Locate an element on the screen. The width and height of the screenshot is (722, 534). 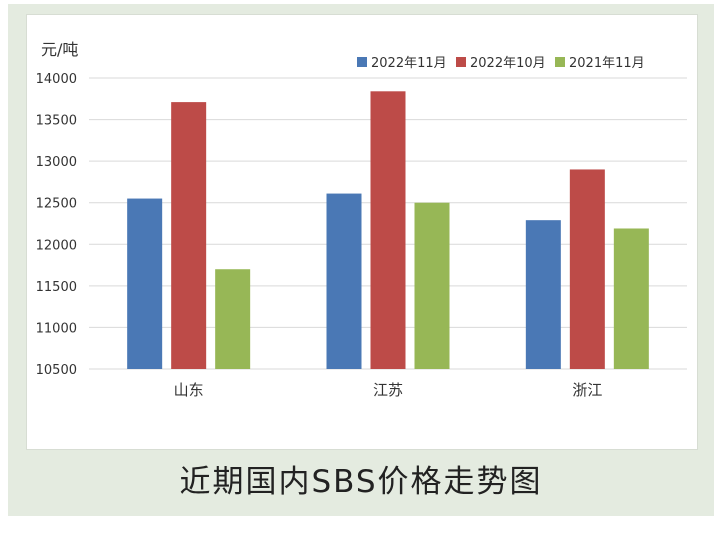
y-tick-label: 13500 is located at coordinates (56, 121).